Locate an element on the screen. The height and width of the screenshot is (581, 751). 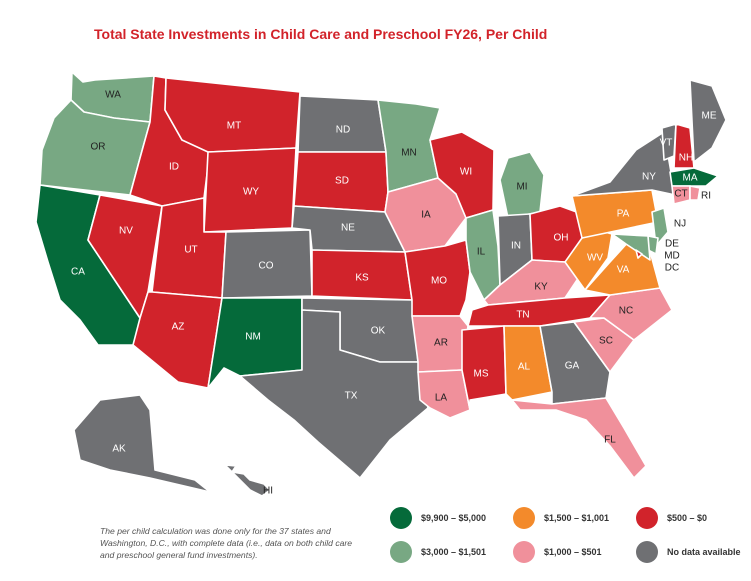
legend-item: $9,900 – $5,000 is located at coordinates (438, 518).